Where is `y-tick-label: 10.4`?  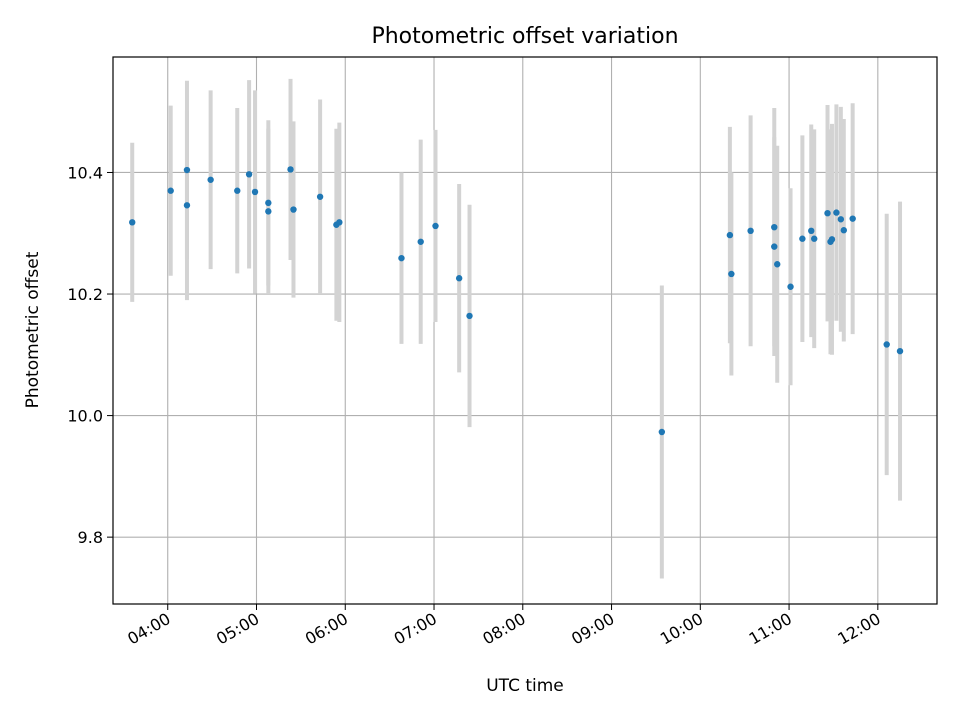
y-tick-label: 10.4 is located at coordinates (85, 172).